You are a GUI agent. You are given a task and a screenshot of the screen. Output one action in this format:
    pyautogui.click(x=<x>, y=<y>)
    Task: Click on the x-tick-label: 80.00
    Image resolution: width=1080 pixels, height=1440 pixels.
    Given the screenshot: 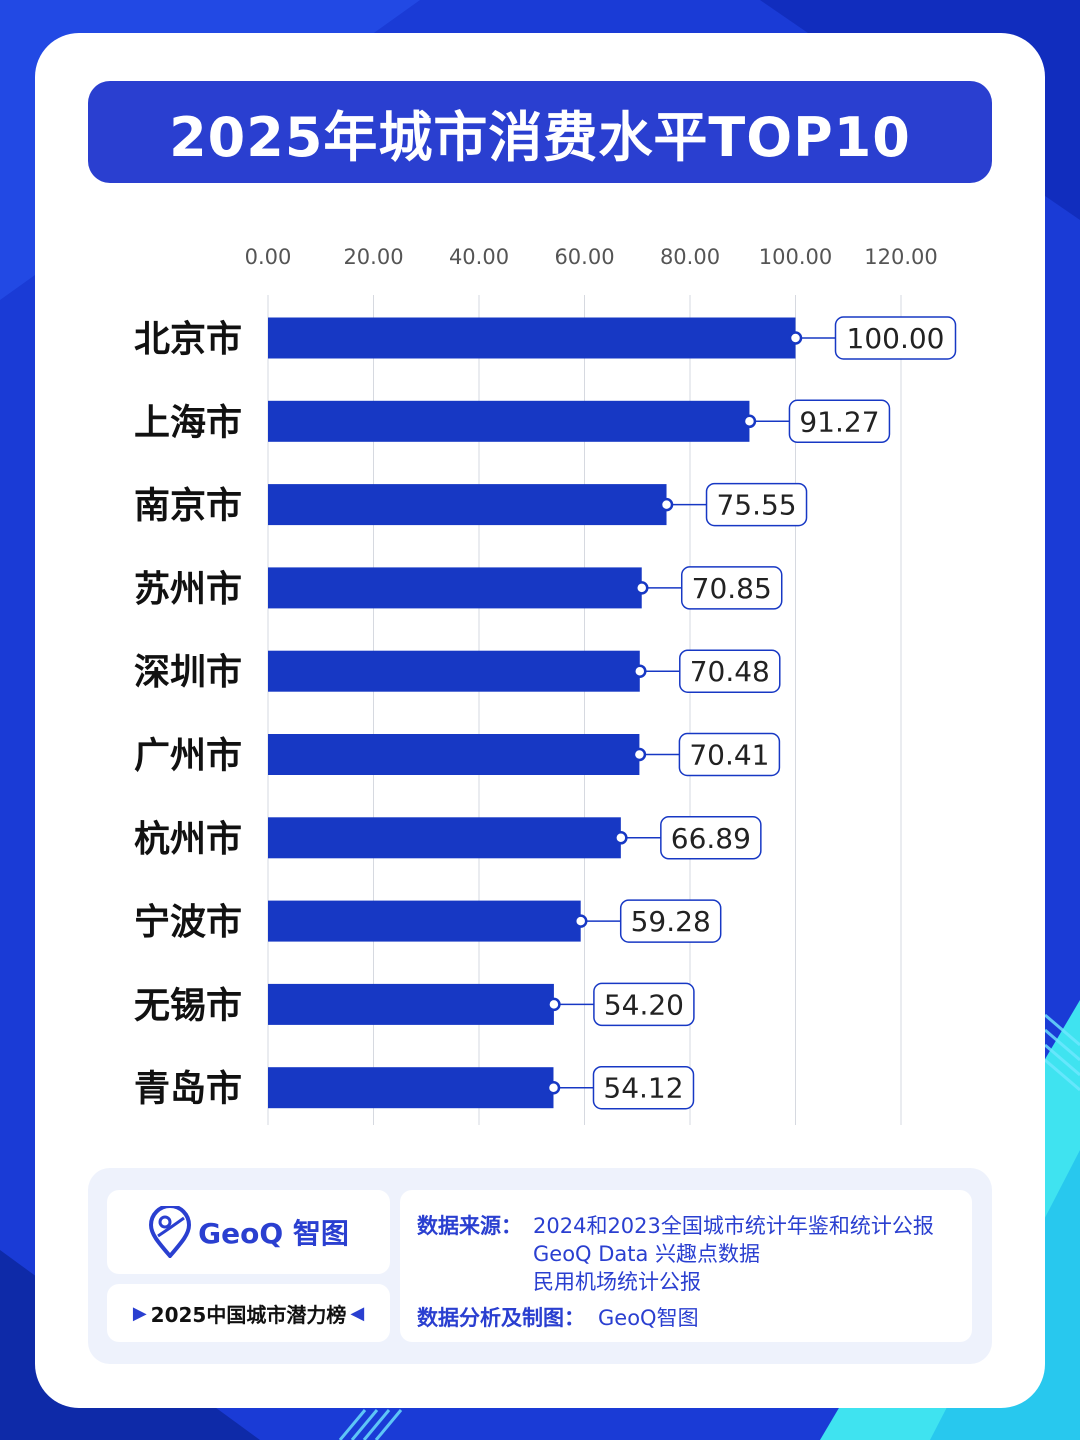 What is the action you would take?
    pyautogui.click(x=690, y=257)
    